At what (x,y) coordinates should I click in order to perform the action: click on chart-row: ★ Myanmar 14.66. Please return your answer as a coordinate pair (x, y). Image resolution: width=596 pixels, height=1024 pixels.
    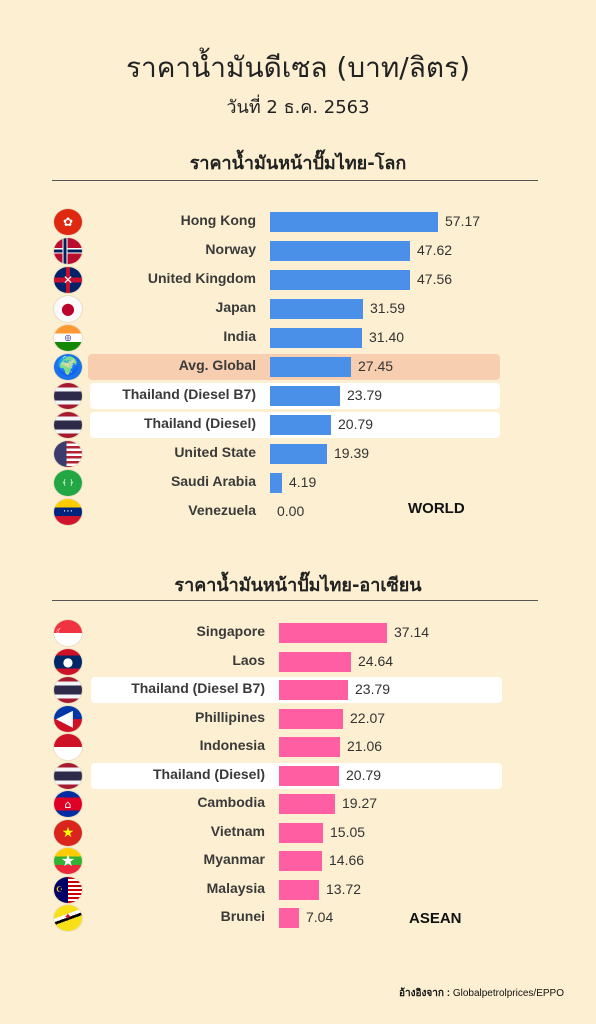
    Looking at the image, I should click on (298, 861).